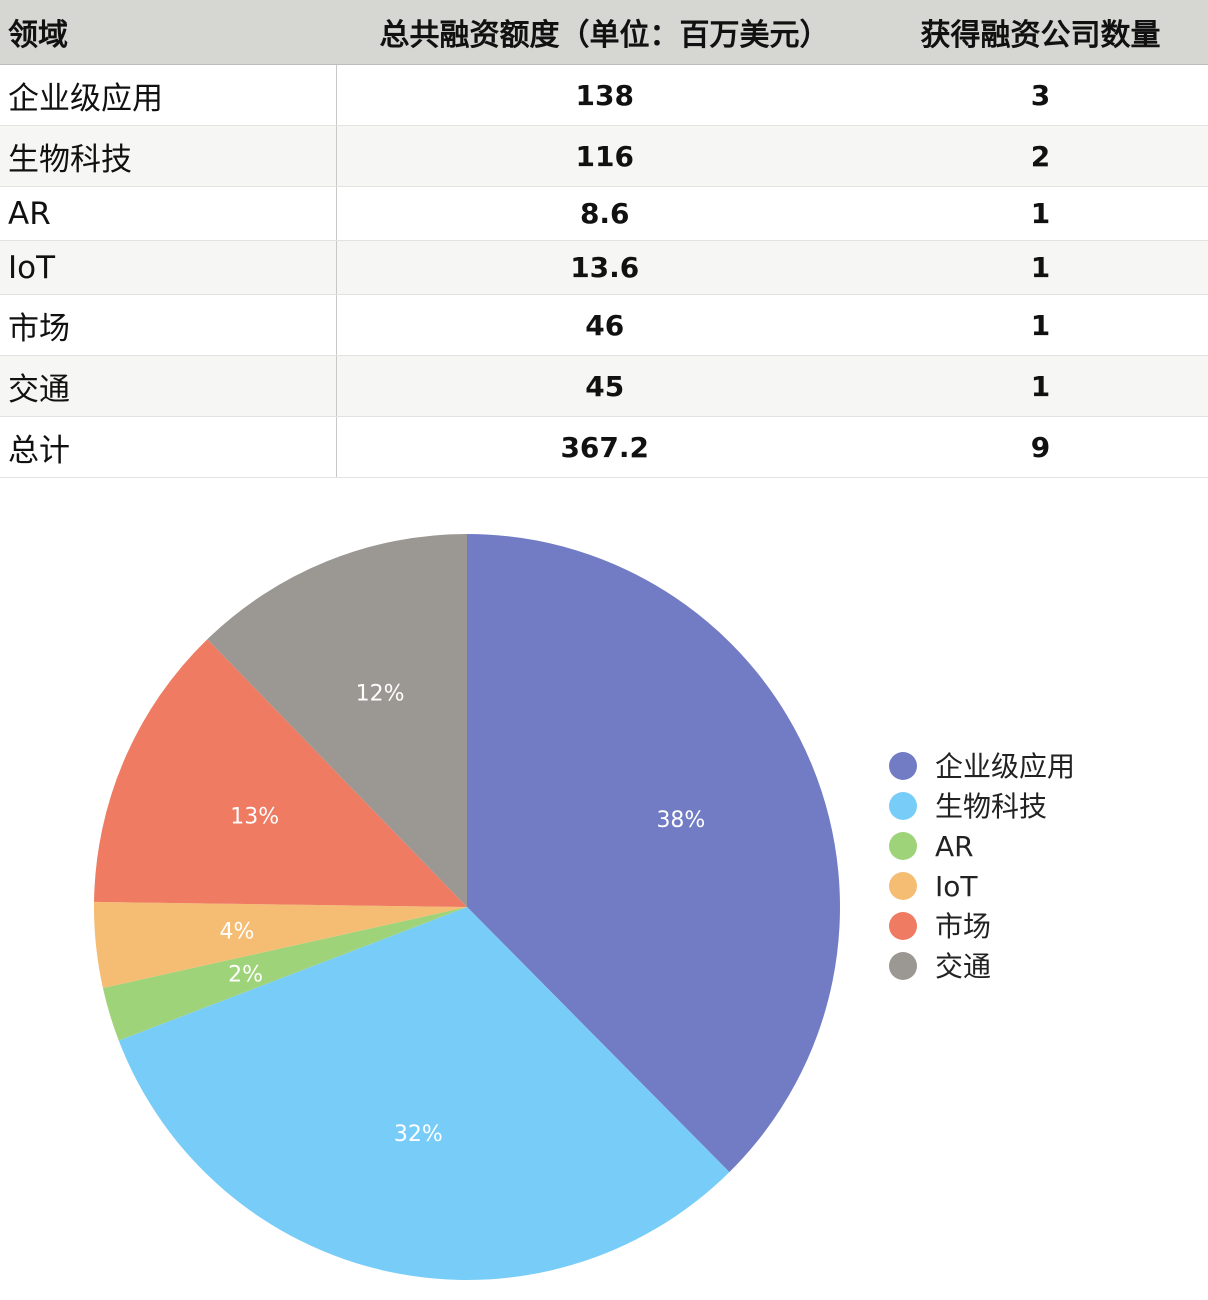 This screenshot has height=1300, width=1208. I want to click on funding-cell: 138, so click(604, 95).